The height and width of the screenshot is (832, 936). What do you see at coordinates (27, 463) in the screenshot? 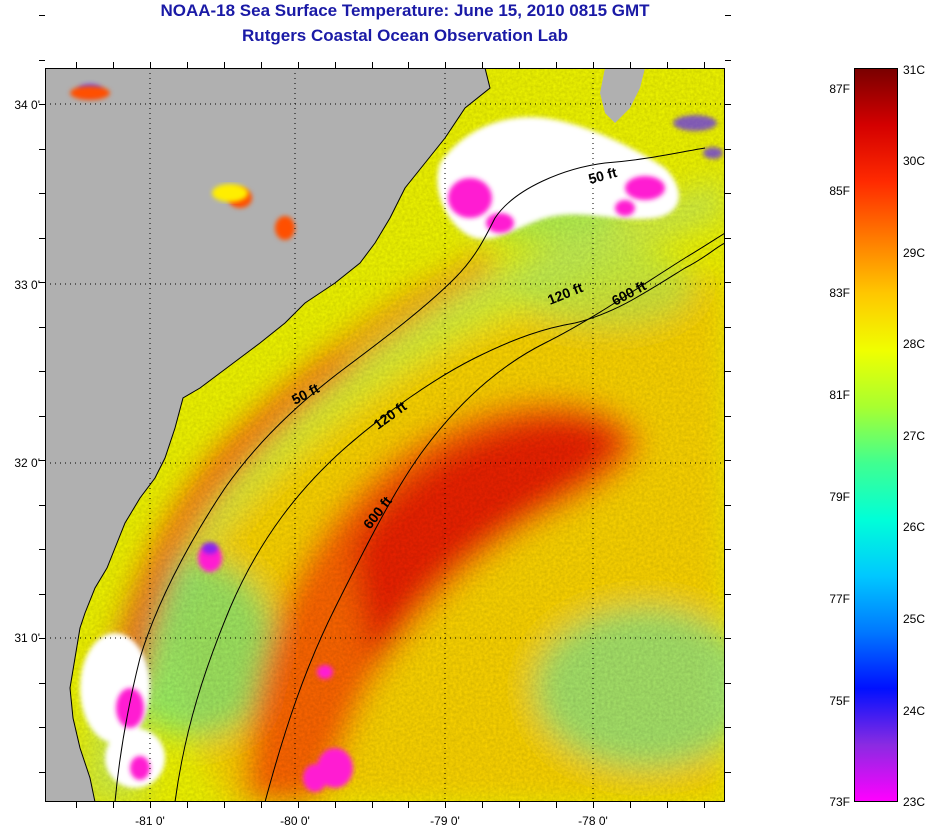
I see `lat-label-32: 32 0'` at bounding box center [27, 463].